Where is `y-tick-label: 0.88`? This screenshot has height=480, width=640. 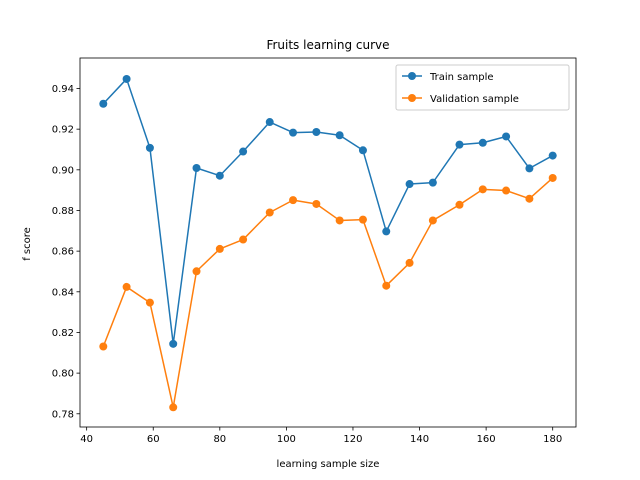 y-tick-label: 0.88 is located at coordinates (63, 211).